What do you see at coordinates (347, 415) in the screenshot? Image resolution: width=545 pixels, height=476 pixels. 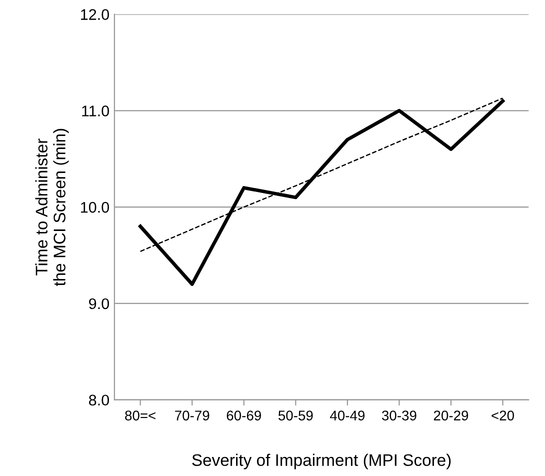 I see `x-tick-label: 40-49` at bounding box center [347, 415].